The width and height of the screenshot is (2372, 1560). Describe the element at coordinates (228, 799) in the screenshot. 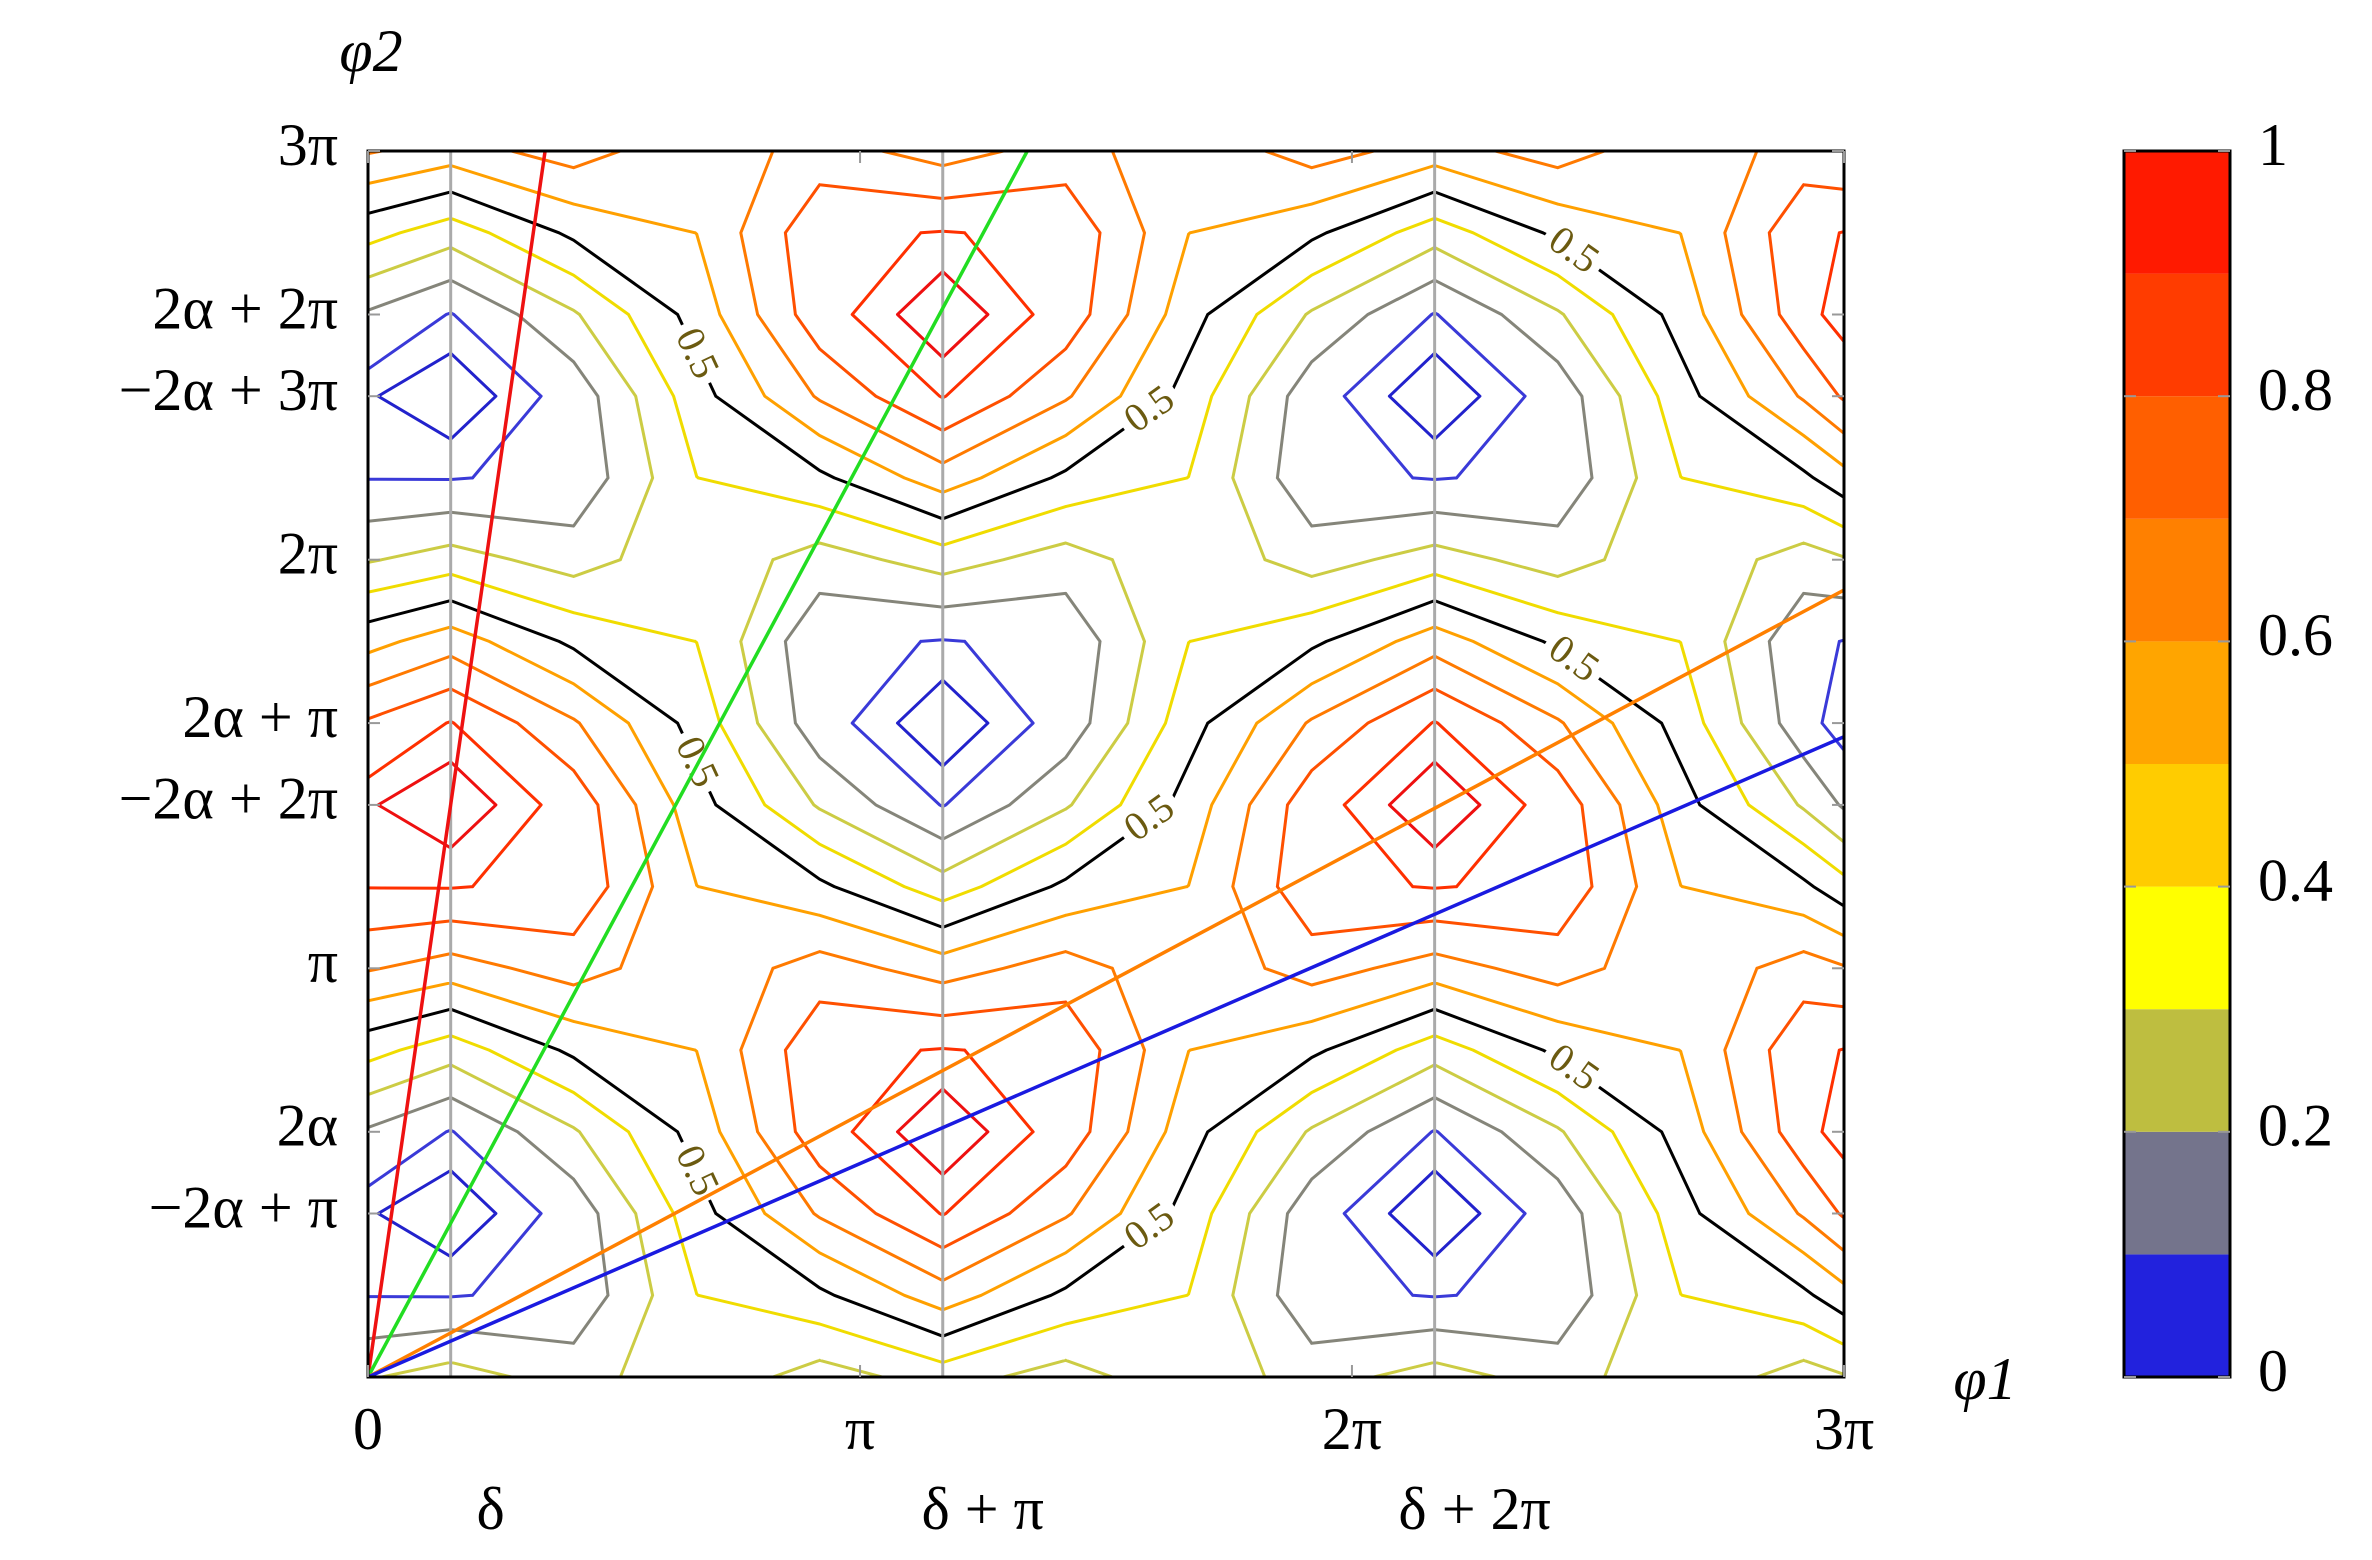

I see `y-tick-label: −2α + 2π` at that location.